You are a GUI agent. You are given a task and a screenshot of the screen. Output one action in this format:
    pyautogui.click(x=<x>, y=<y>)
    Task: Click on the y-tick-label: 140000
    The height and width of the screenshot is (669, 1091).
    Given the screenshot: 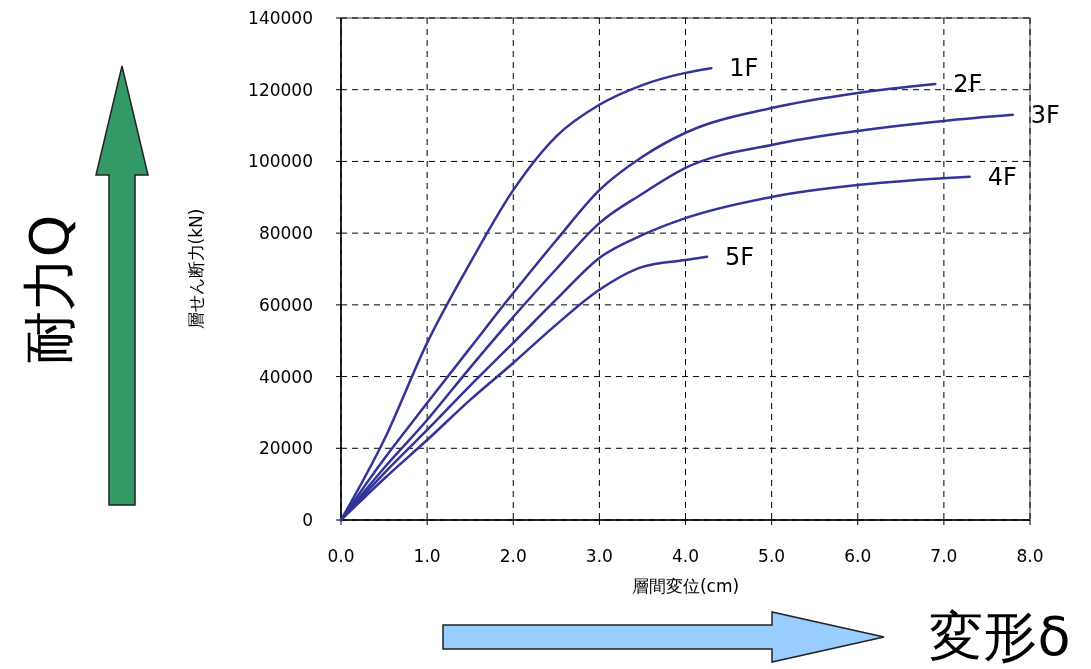 What is the action you would take?
    pyautogui.click(x=280, y=18)
    